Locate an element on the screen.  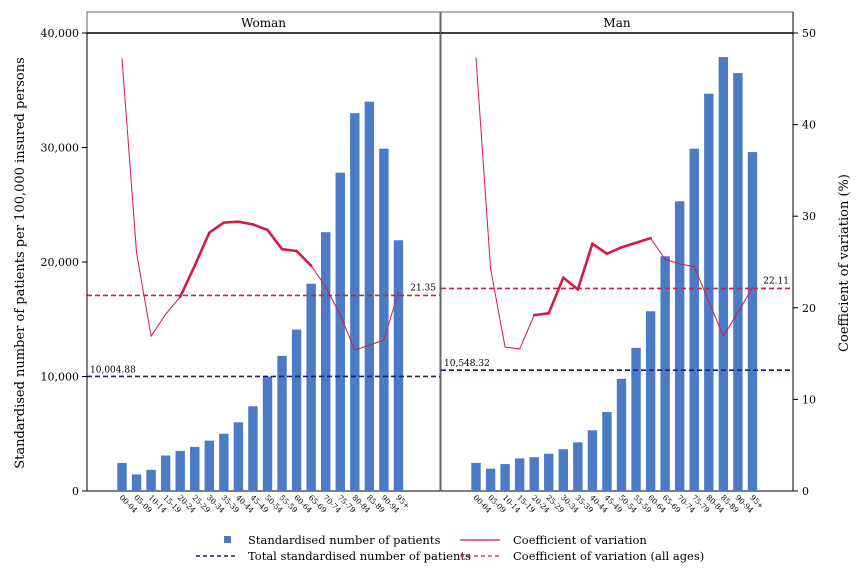
panel-title: Man is located at coordinates (616, 23).